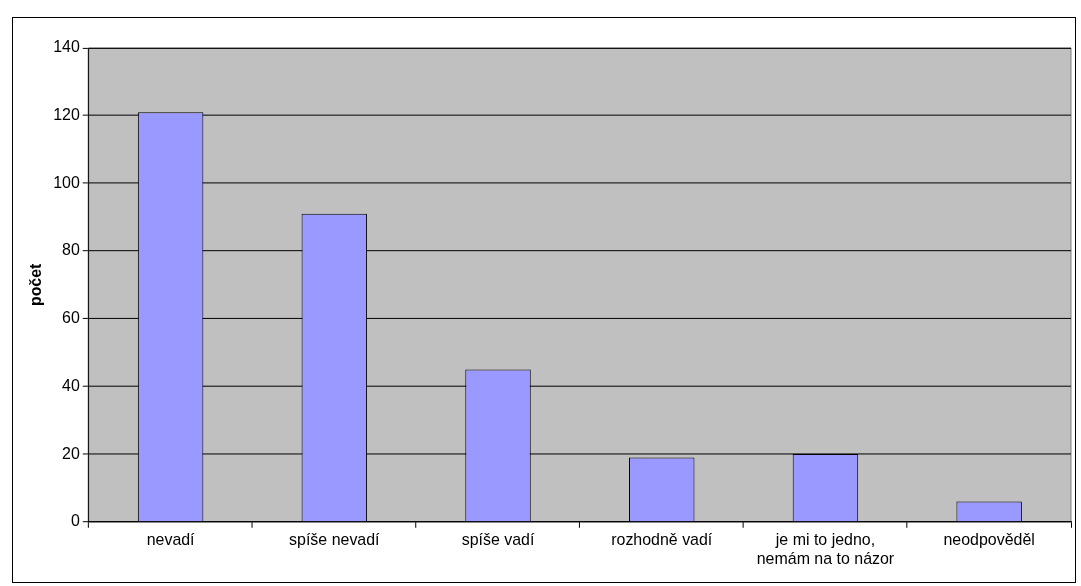  What do you see at coordinates (66, 114) in the screenshot?
I see `y-tick-label: 120` at bounding box center [66, 114].